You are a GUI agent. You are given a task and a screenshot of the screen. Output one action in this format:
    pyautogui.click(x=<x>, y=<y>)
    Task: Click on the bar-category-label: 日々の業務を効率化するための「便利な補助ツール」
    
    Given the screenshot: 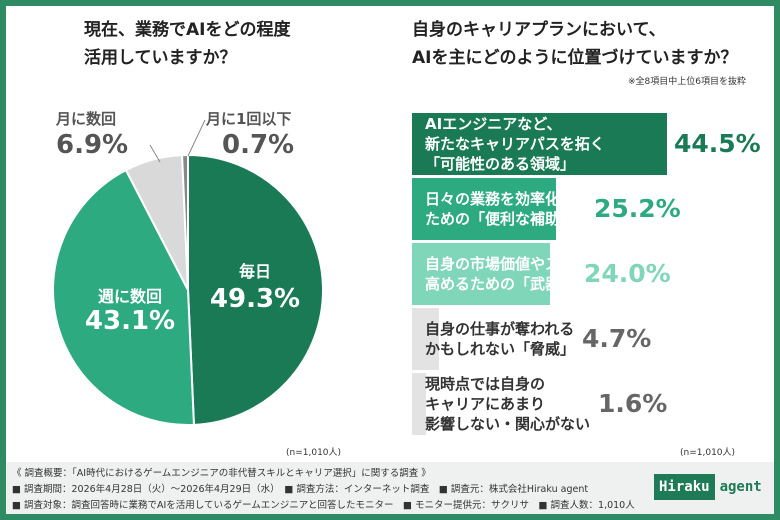 What is the action you would take?
    pyautogui.click(x=522, y=209)
    